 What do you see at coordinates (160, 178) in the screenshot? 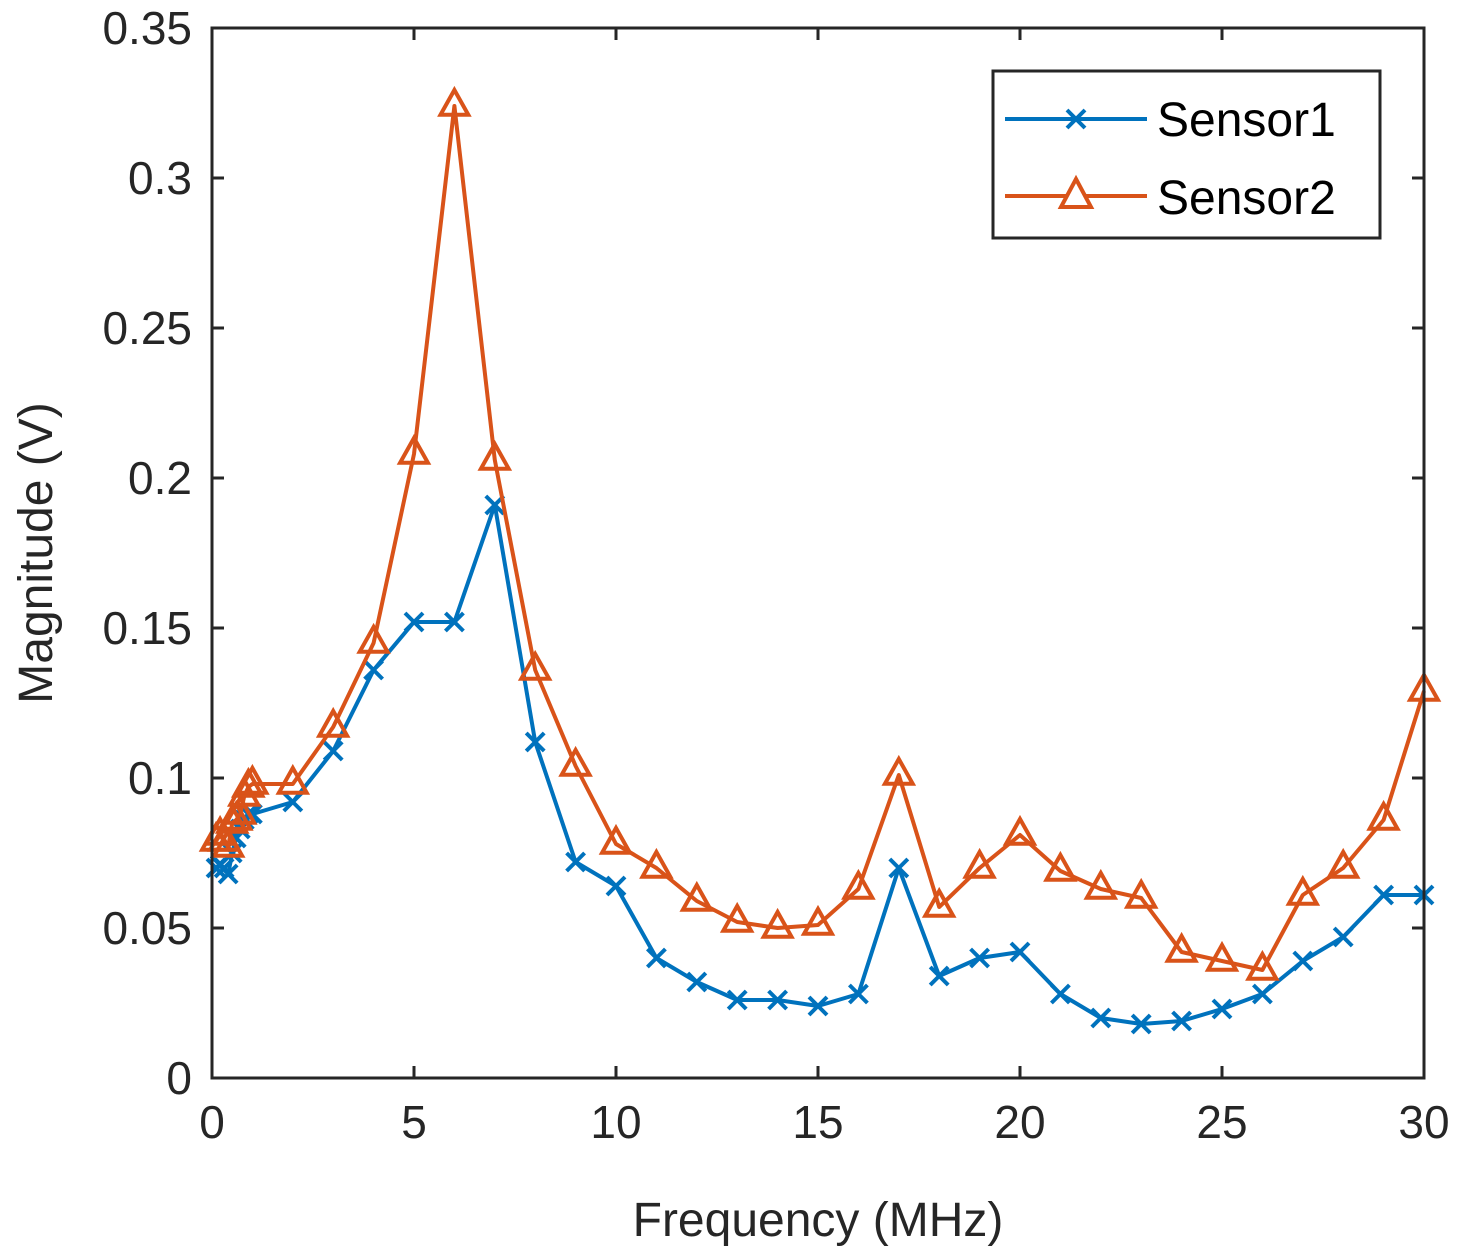
I see `y-tick-label: 0.3` at bounding box center [160, 178].